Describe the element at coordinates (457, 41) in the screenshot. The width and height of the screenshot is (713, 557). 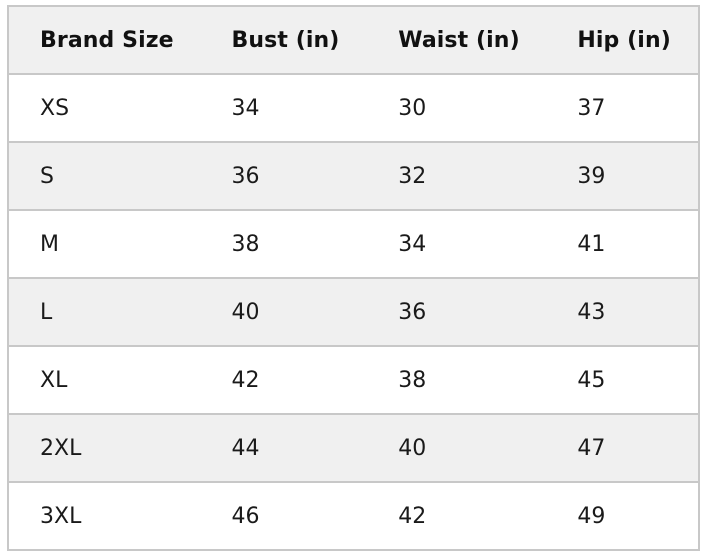
I see `column-header-waist: Waist (in)` at that location.